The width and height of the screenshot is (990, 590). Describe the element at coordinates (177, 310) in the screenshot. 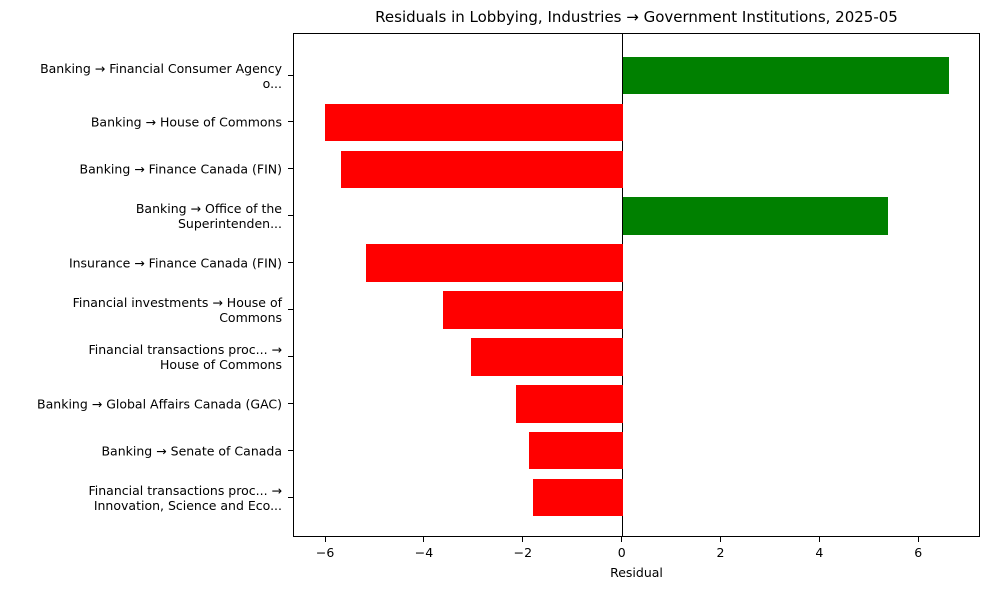

I see `y-tick-label: Financial investments → House of Commons` at that location.